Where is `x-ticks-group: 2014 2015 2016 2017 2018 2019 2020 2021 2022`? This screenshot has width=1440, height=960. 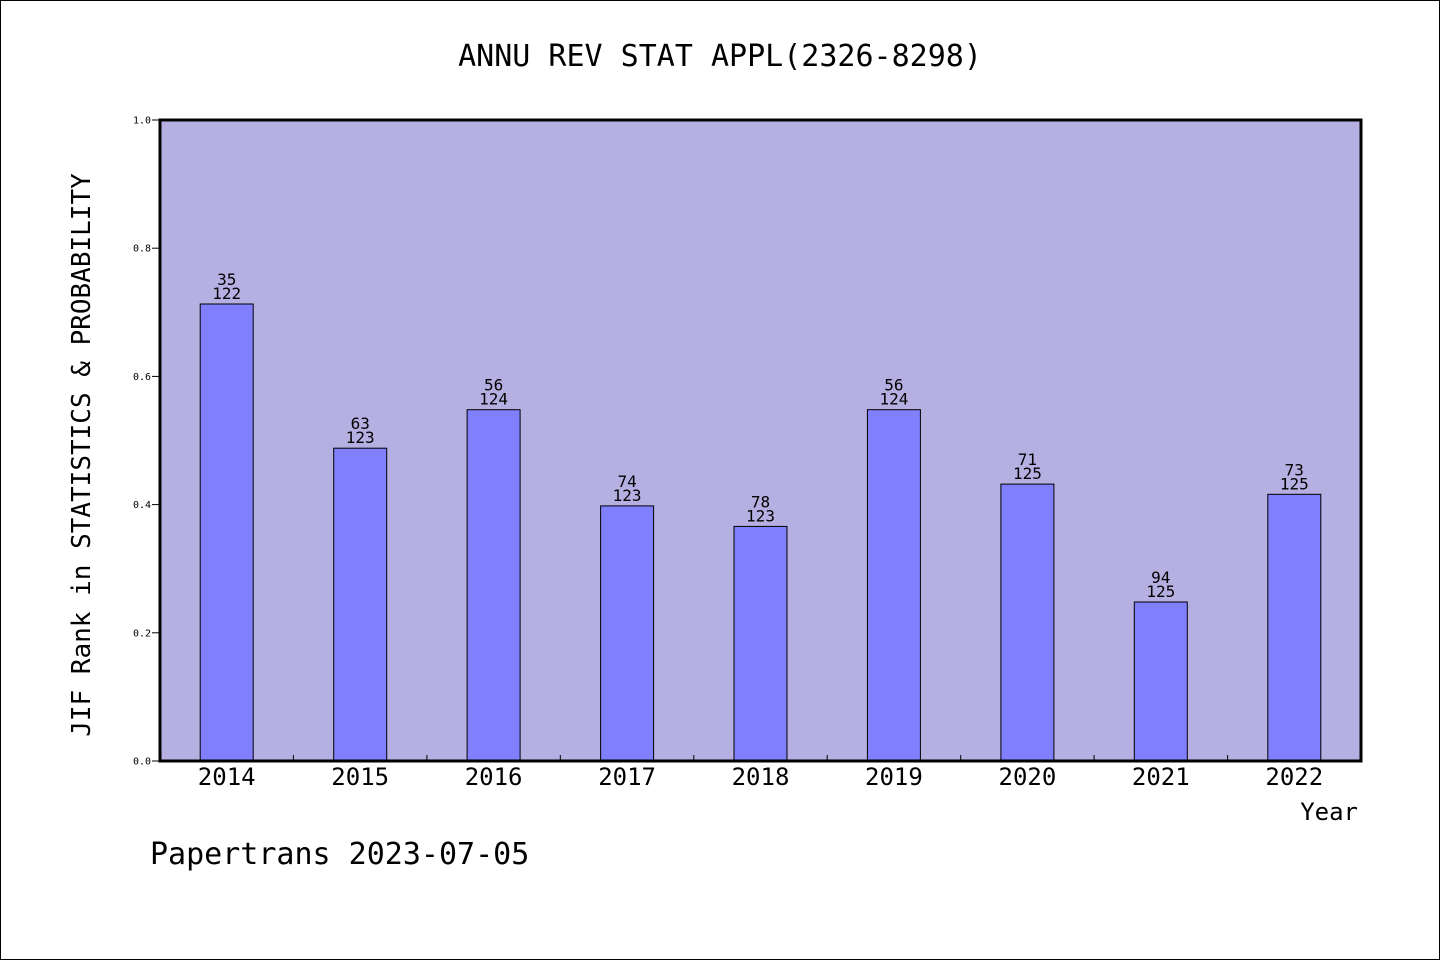
x-ticks-group: 2014 2015 2016 2017 2018 2019 2020 2021 2022 is located at coordinates (760, 773).